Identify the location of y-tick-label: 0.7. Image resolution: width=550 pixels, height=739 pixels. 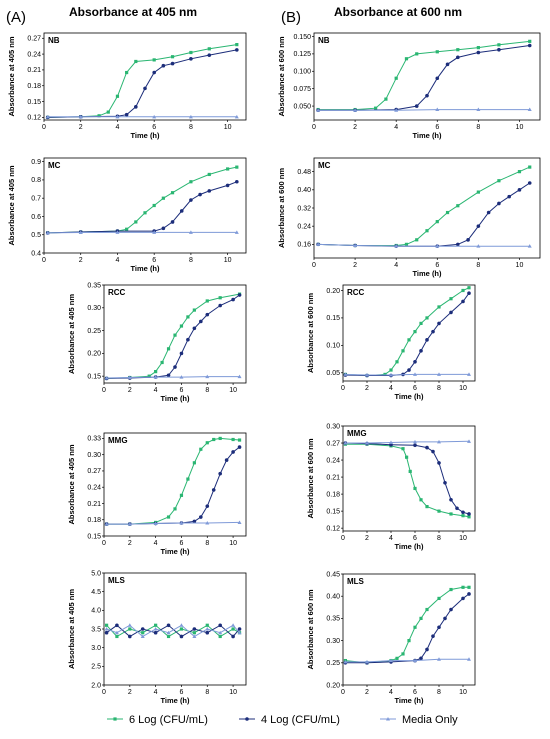
(36, 198).